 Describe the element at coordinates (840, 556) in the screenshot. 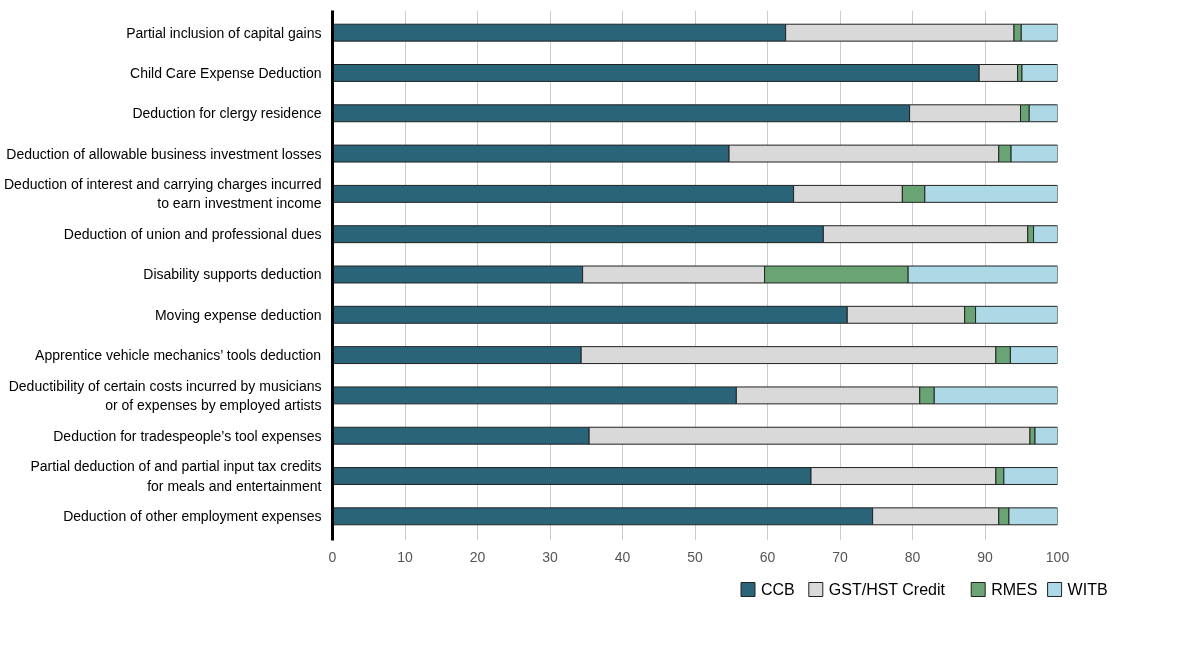

I see `x-tick-label: 70` at that location.